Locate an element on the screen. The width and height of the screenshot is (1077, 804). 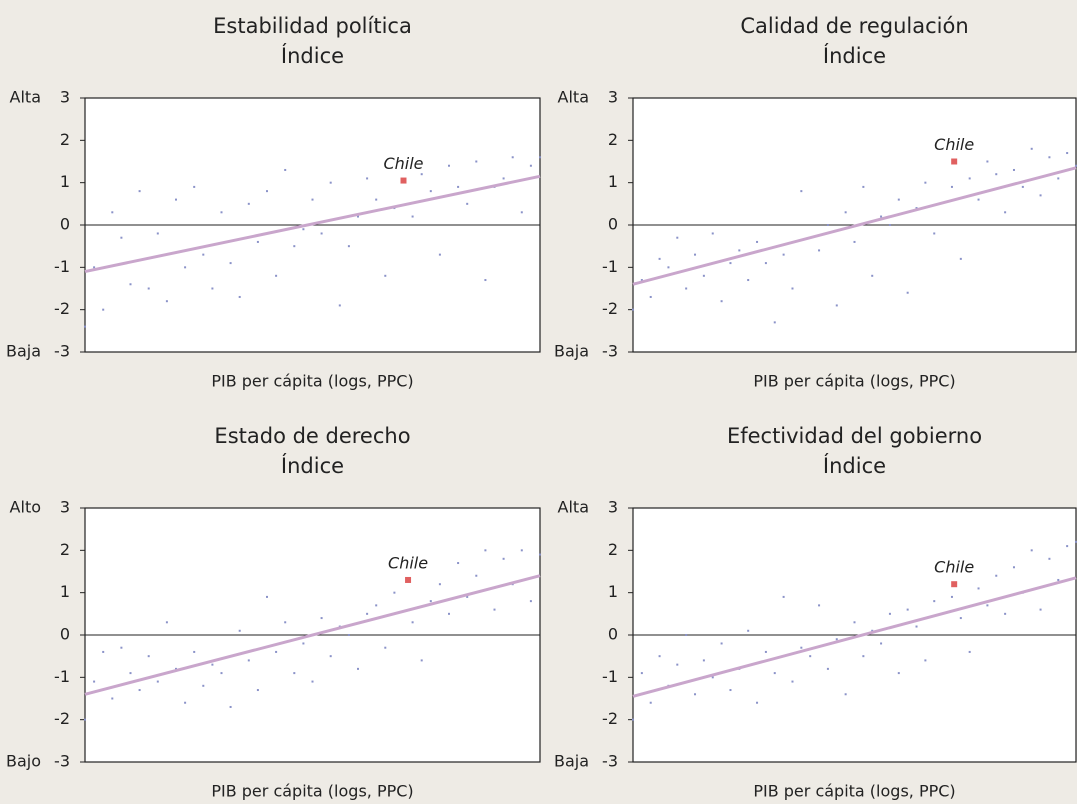
highlight-point is located at coordinates (954, 161).